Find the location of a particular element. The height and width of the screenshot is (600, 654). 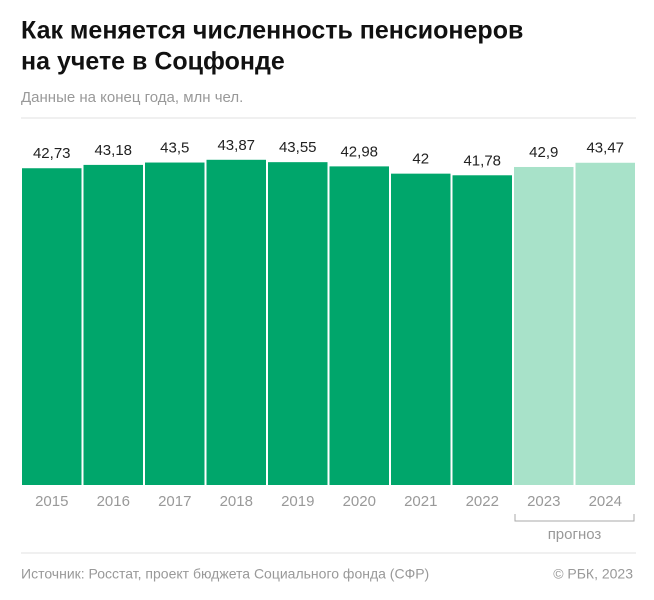

x-tick-label: 2019 is located at coordinates (297, 501).